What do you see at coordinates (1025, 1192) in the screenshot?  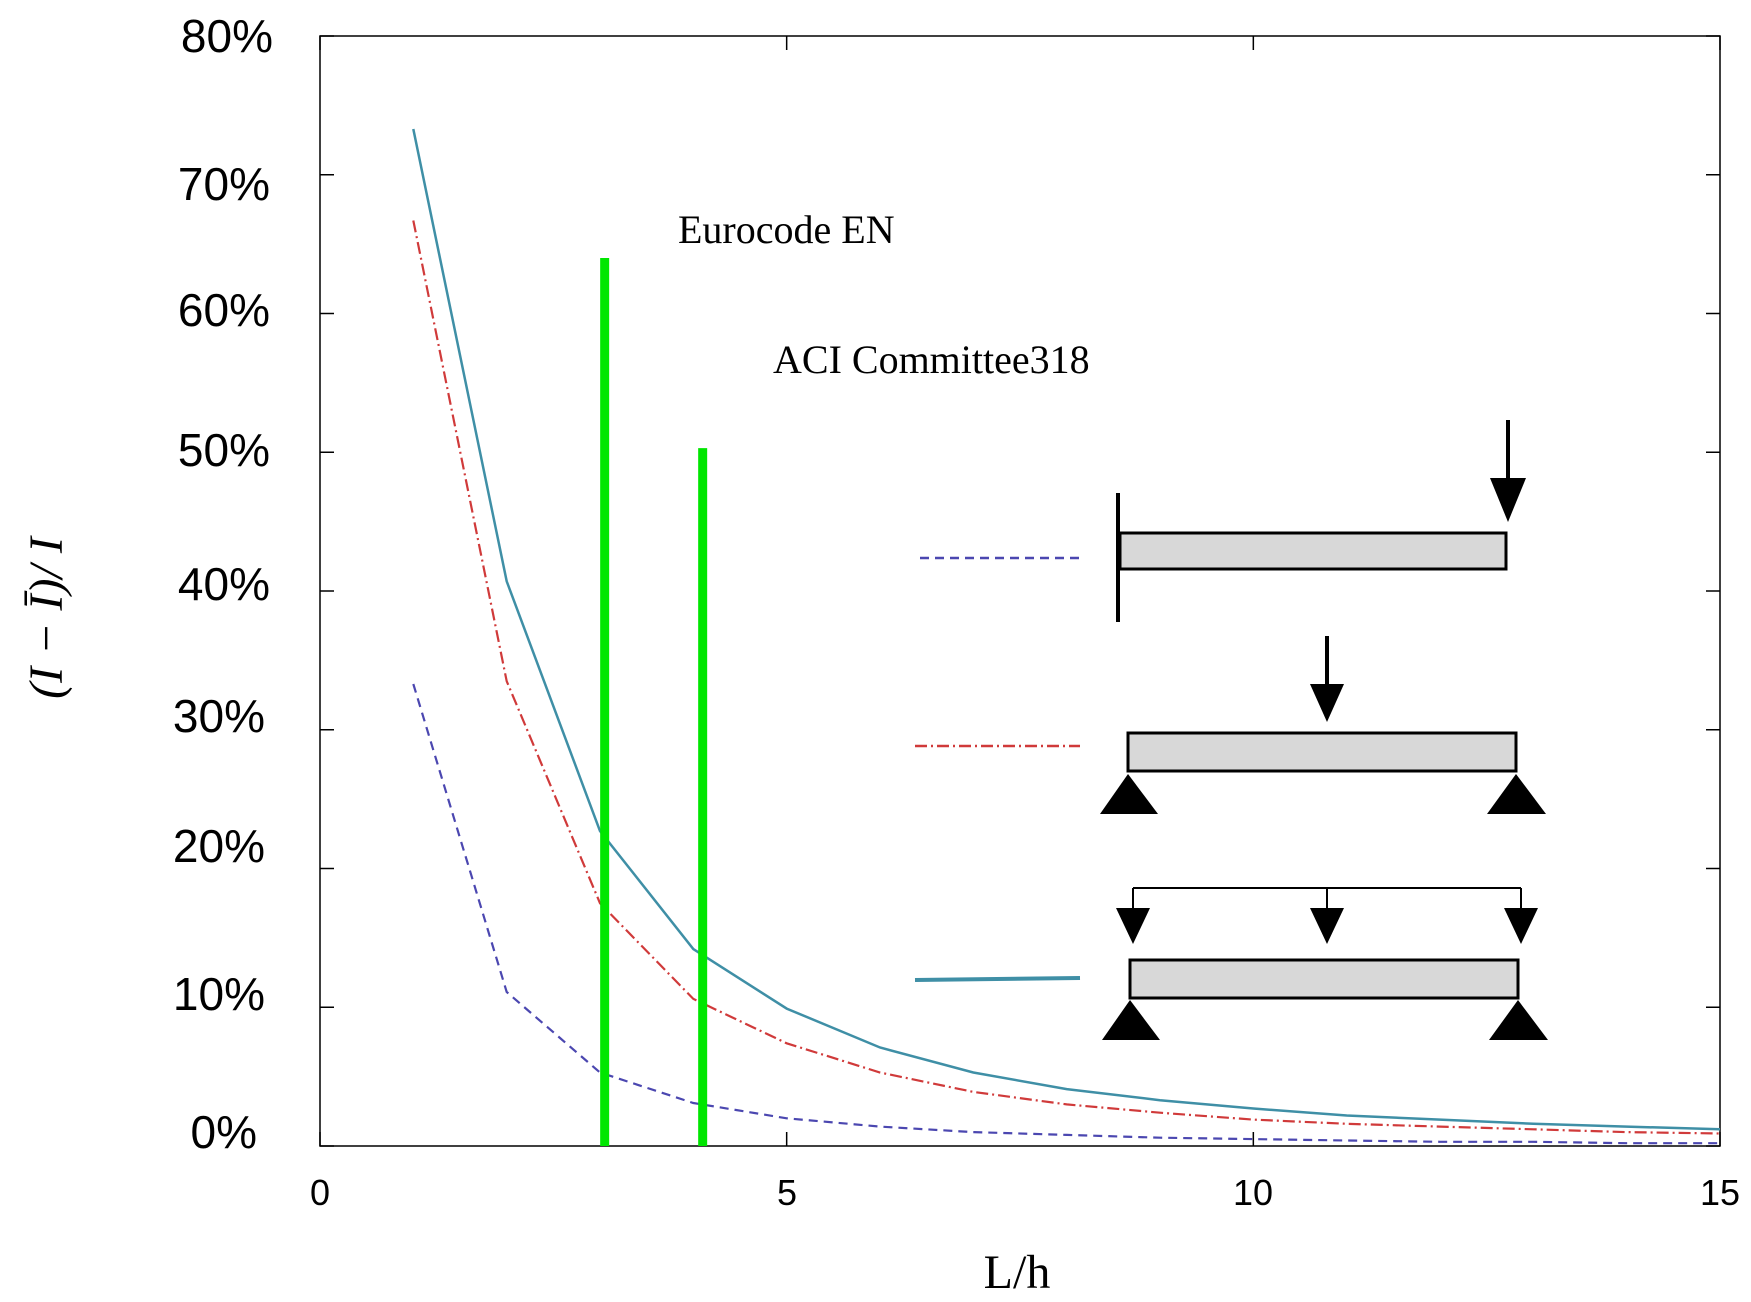 I see `x-tick-labels: 0 5 10 15` at bounding box center [1025, 1192].